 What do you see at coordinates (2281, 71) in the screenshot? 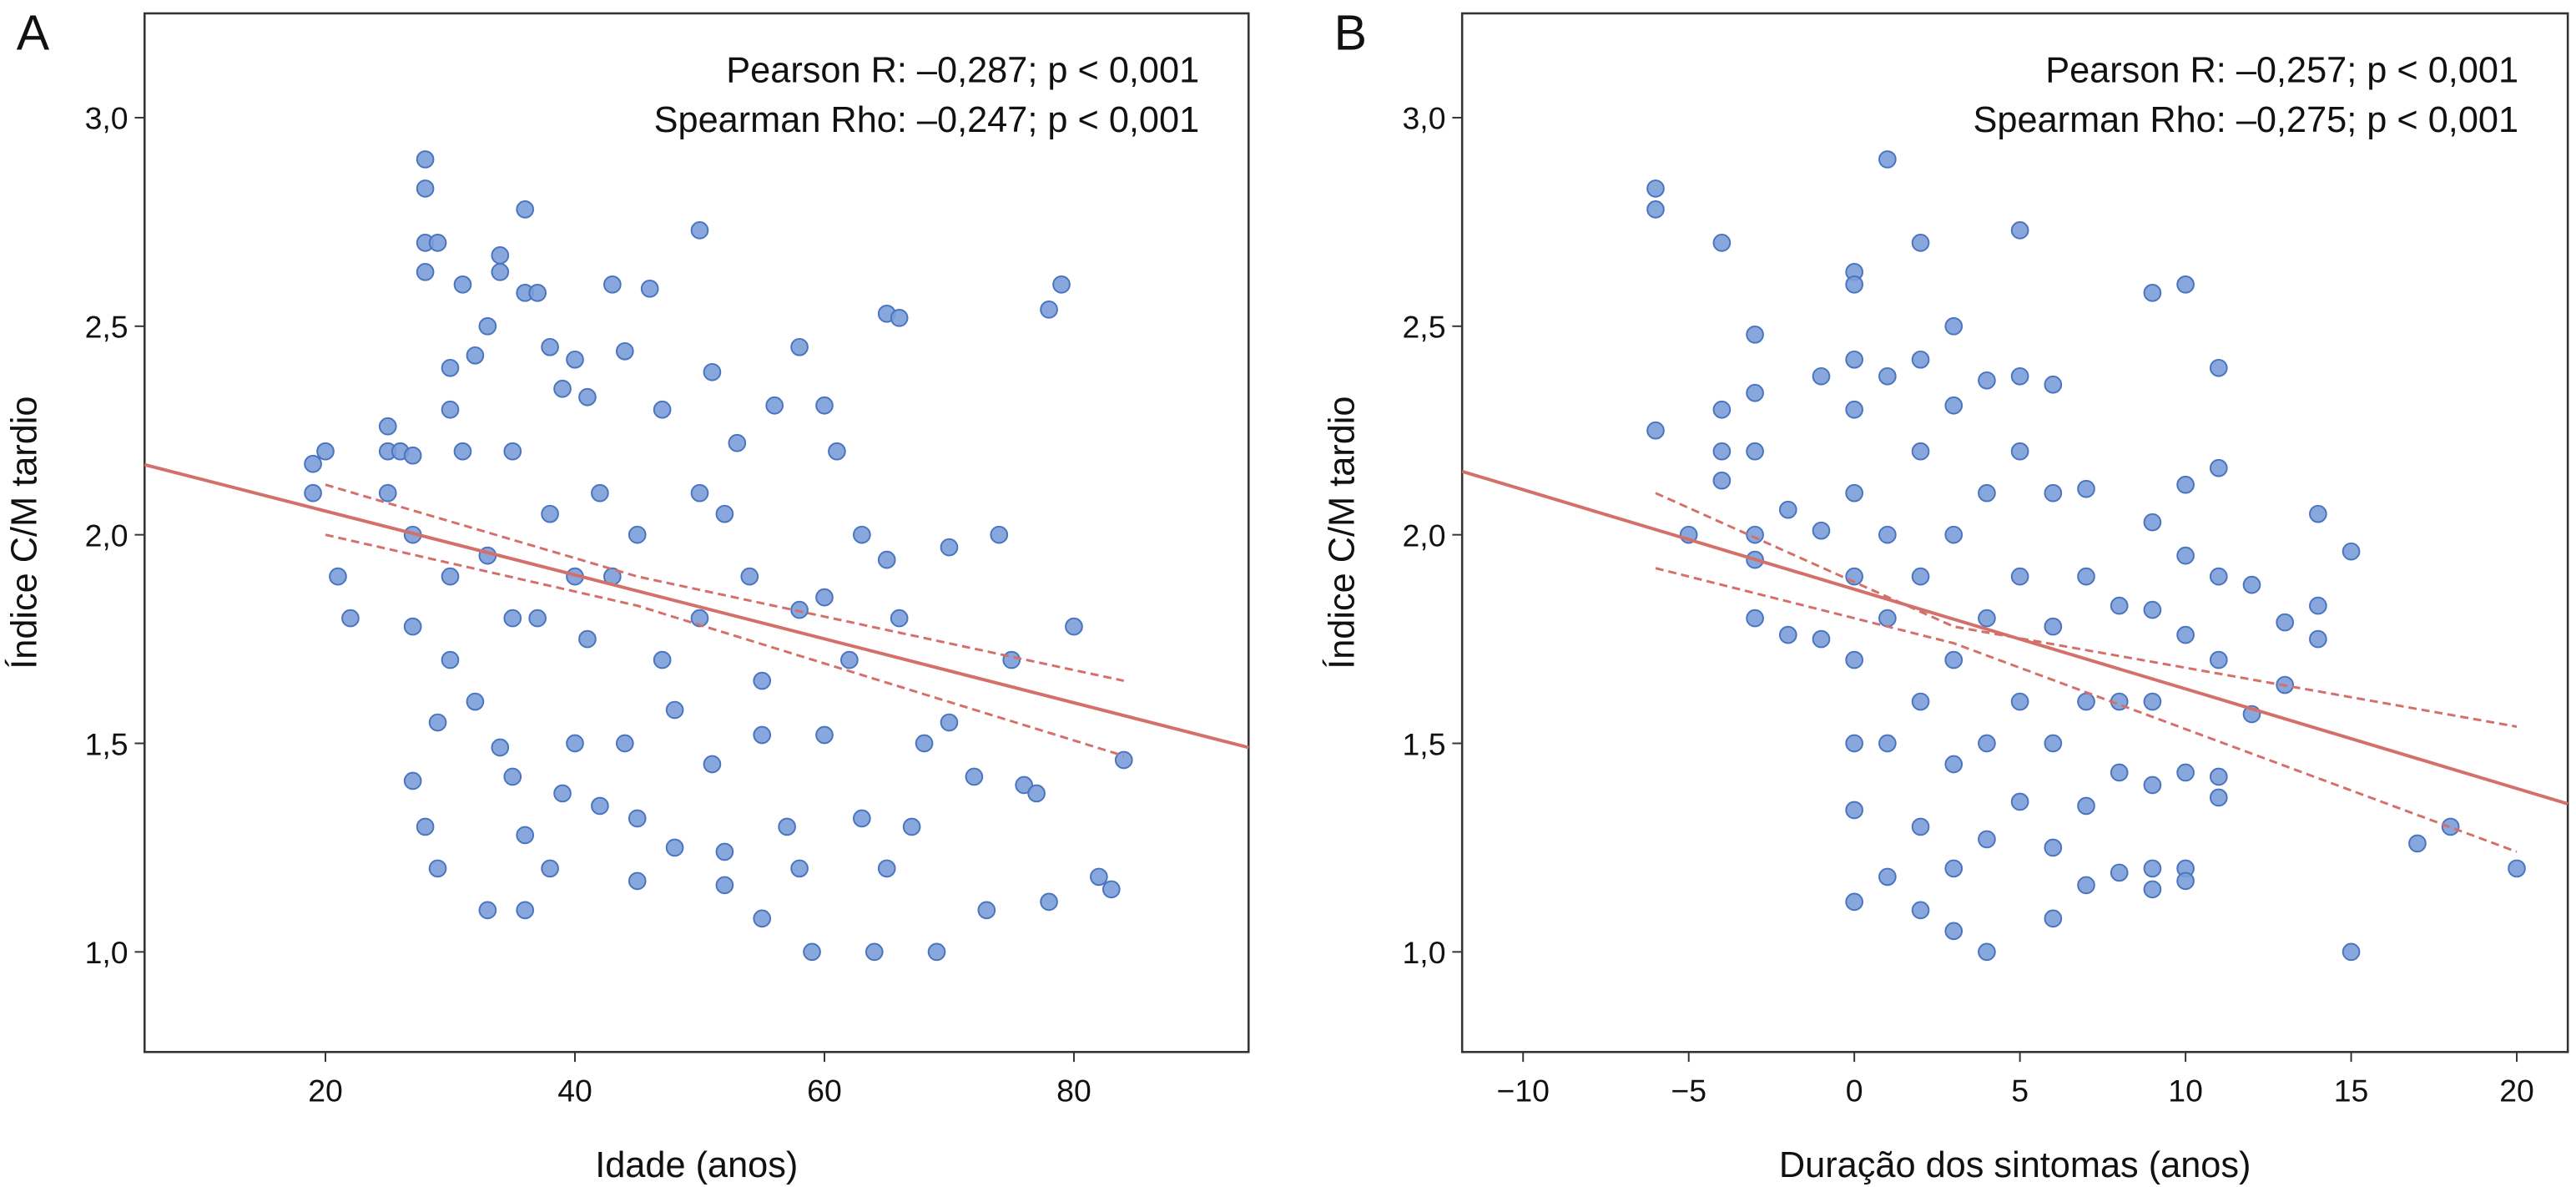
I see `annotation: Pearson R: –0,257; p < 0,001` at bounding box center [2281, 71].